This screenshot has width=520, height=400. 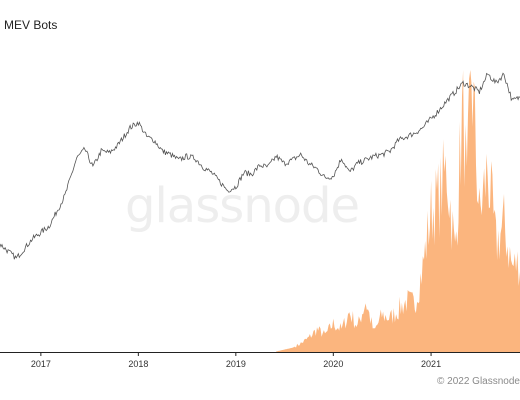 I want to click on x-axis-ticks: 2017 2018 2019 2020 2021, so click(x=236, y=360).